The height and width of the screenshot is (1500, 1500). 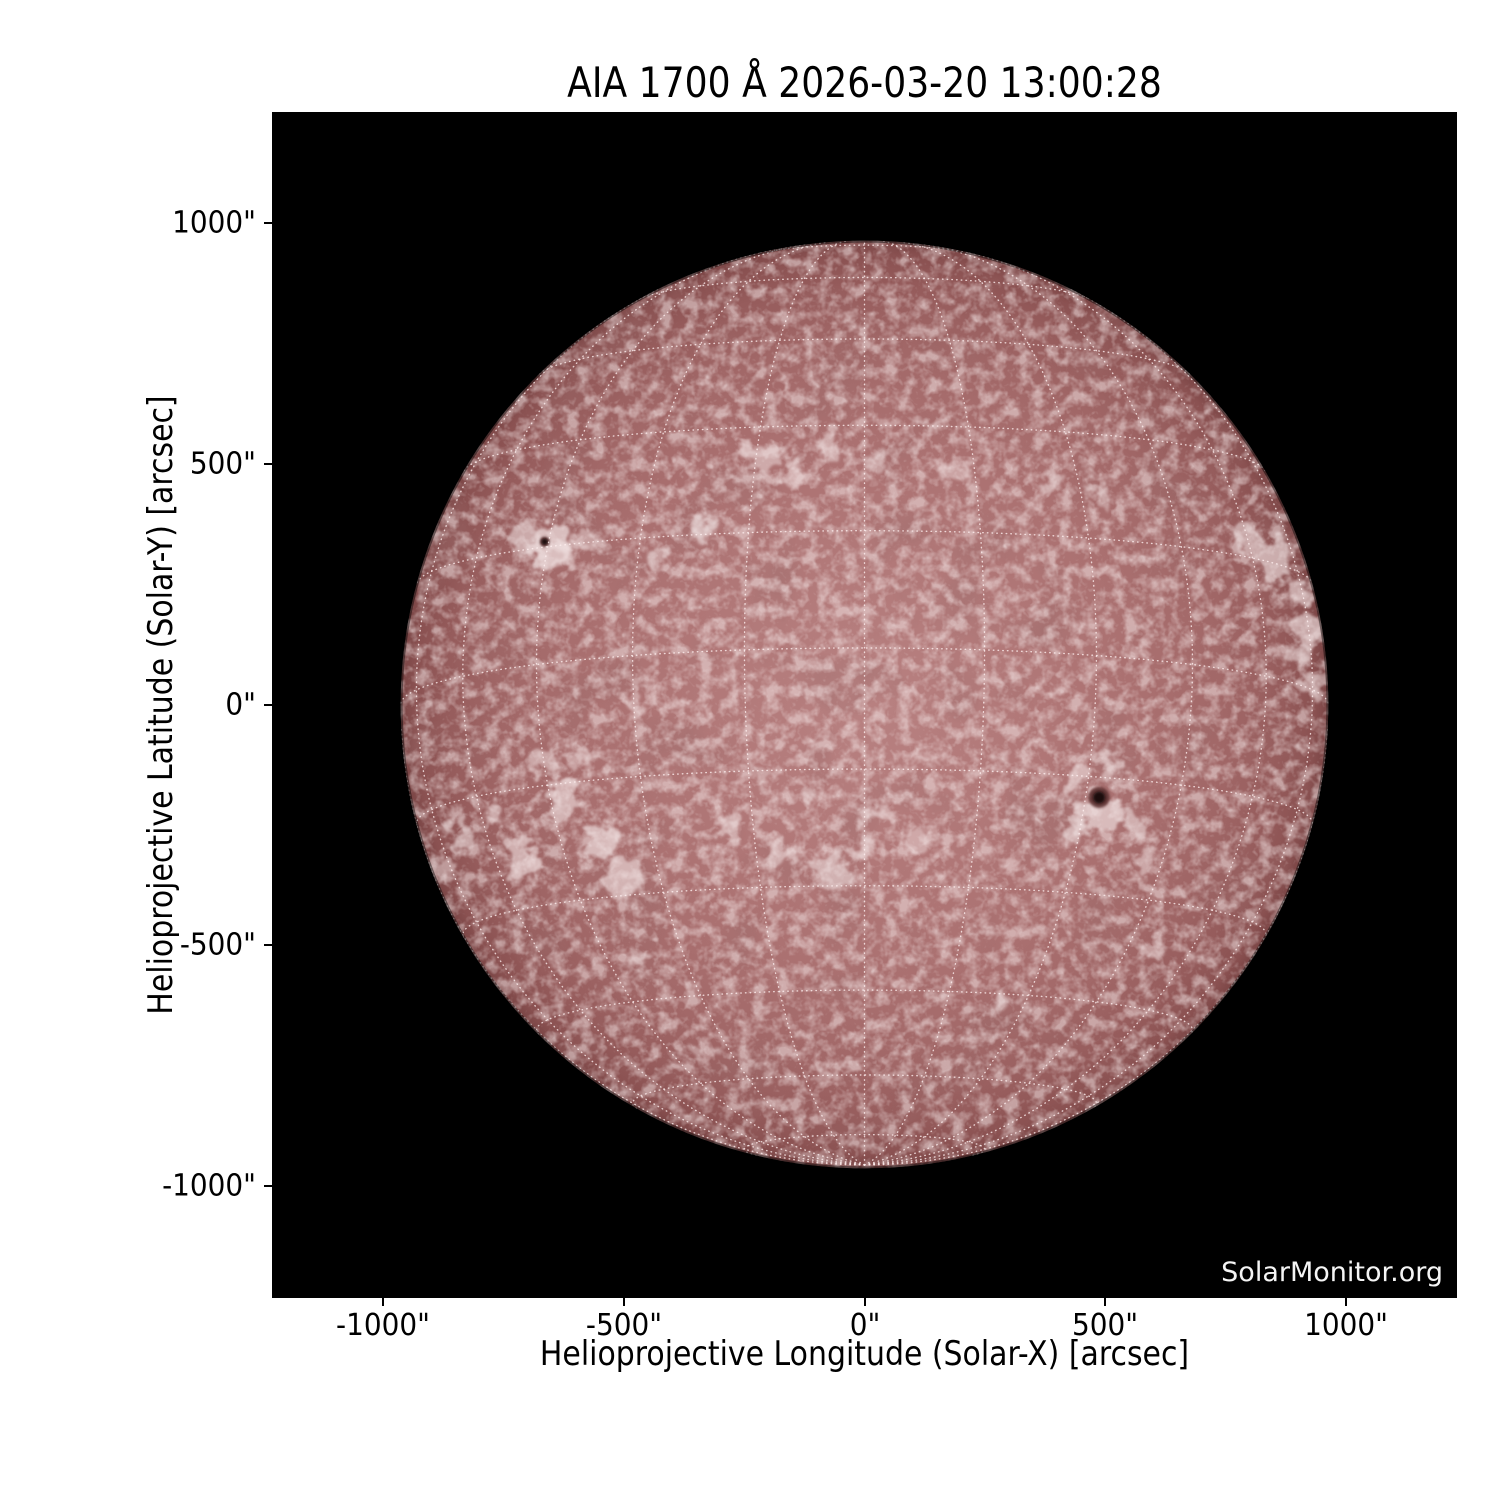 What do you see at coordinates (209, 1186) in the screenshot?
I see `y-tick-label: -1000"` at bounding box center [209, 1186].